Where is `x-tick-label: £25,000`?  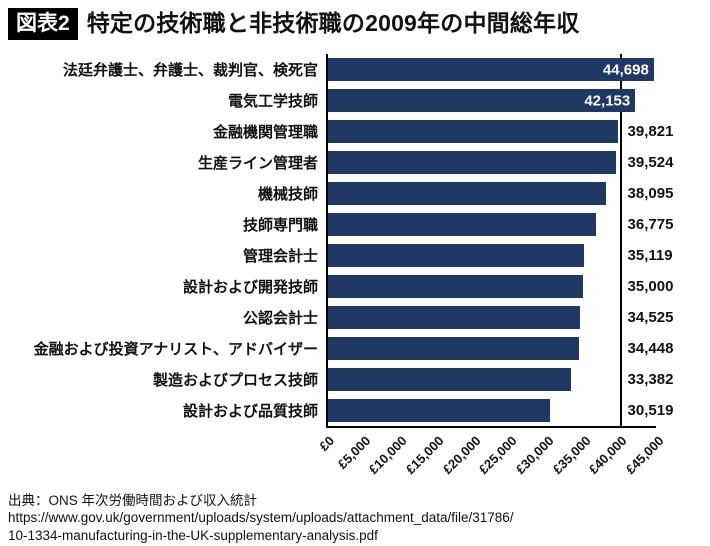
x-tick-label: £25,000 is located at coordinates (498, 455).